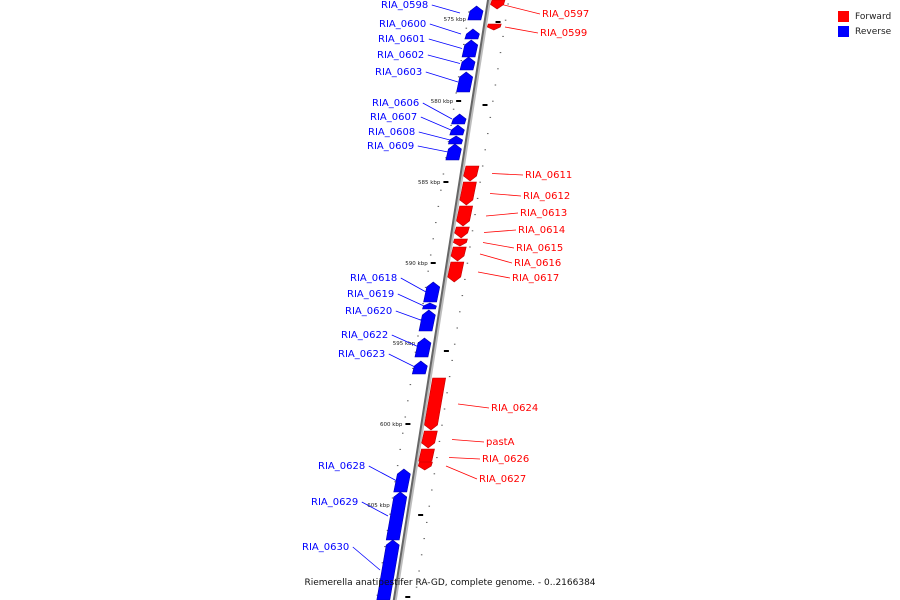 This screenshot has width=900, height=600. What do you see at coordinates (373, 278) in the screenshot?
I see `gene-label: RIA_0618` at bounding box center [373, 278].